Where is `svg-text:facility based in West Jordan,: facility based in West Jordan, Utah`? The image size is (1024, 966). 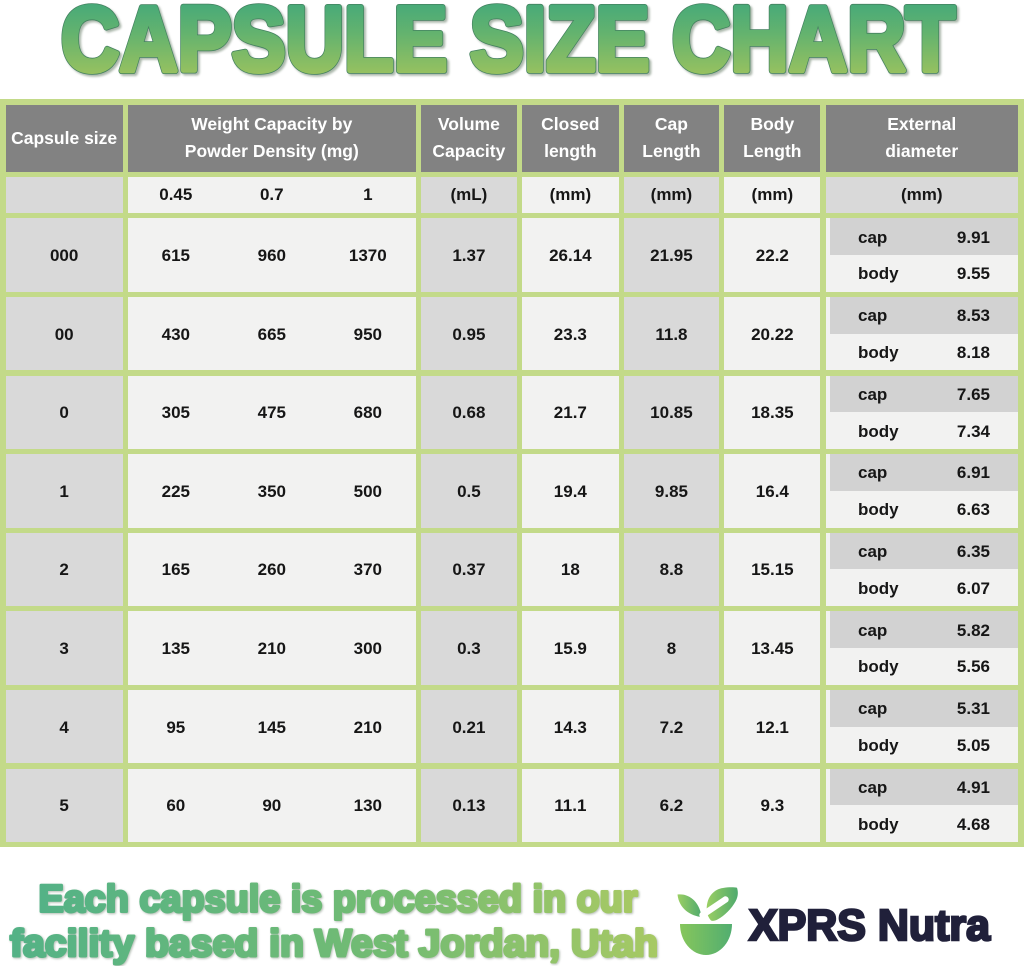
svg-text:facility based in West Jordan,: facility based in West Jordan, Utah is located at coordinates (334, 943).